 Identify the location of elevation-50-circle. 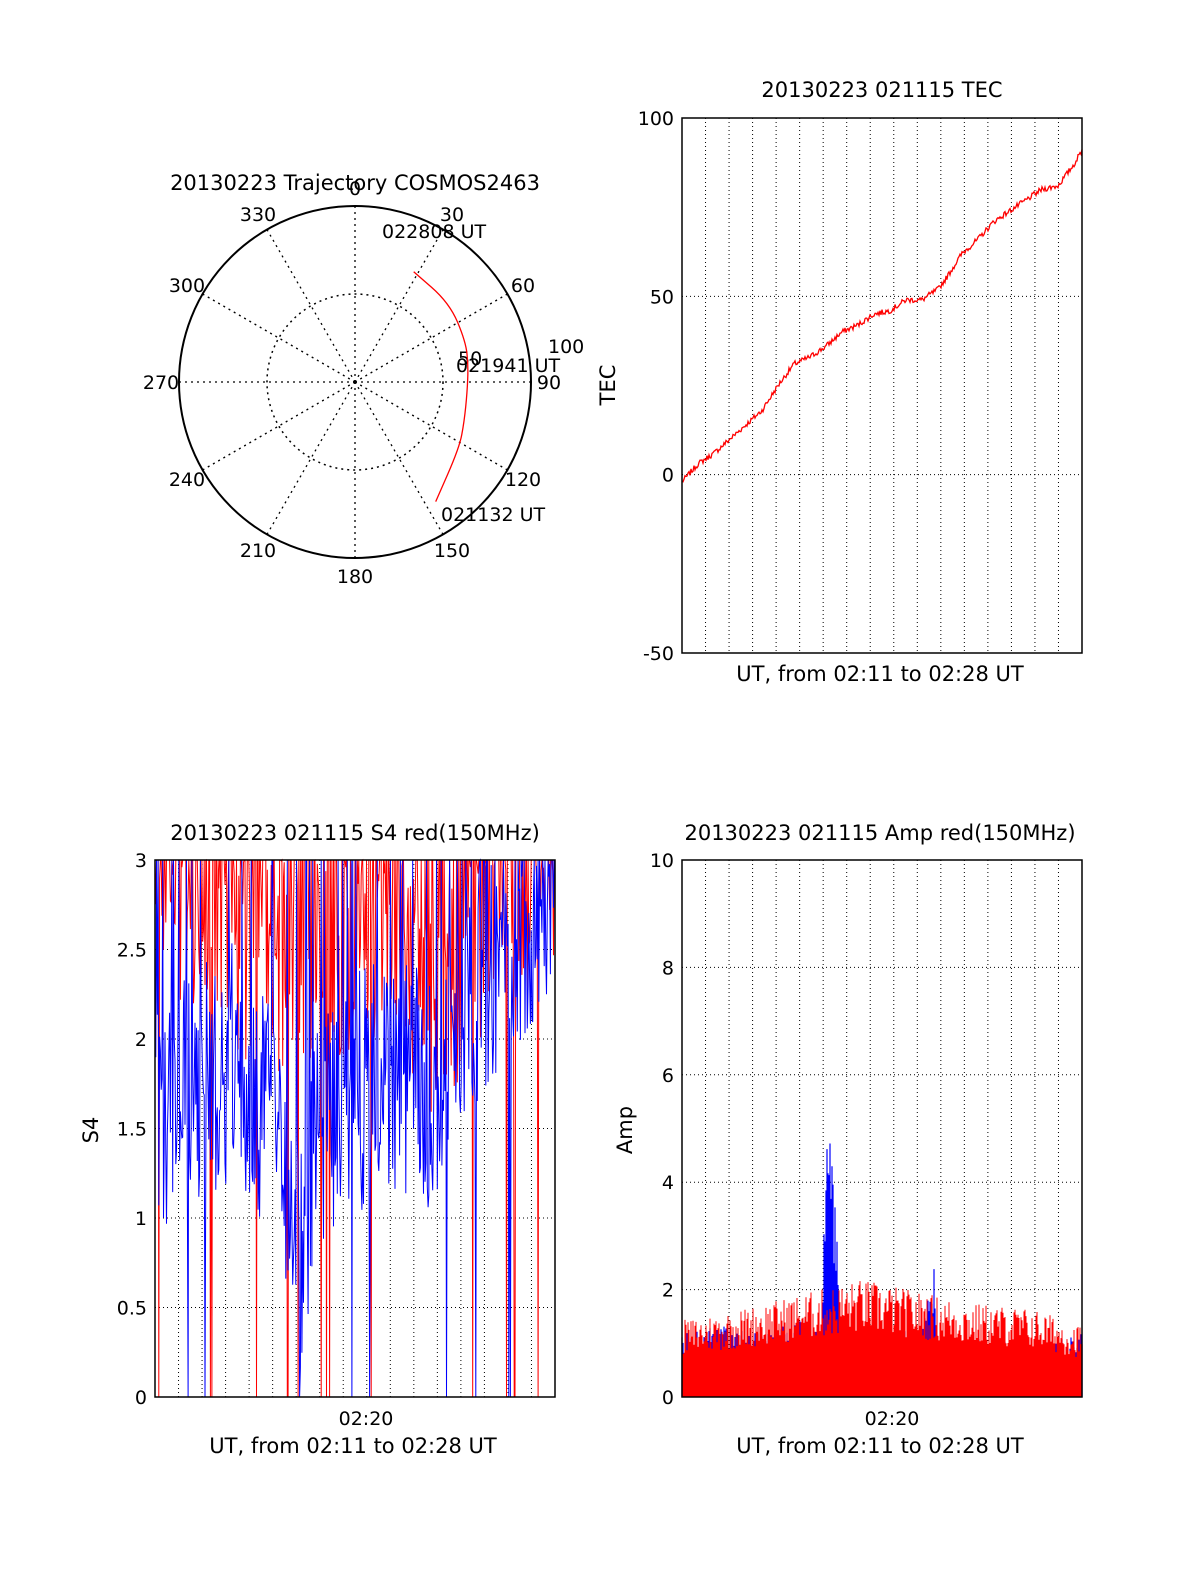
(355, 382).